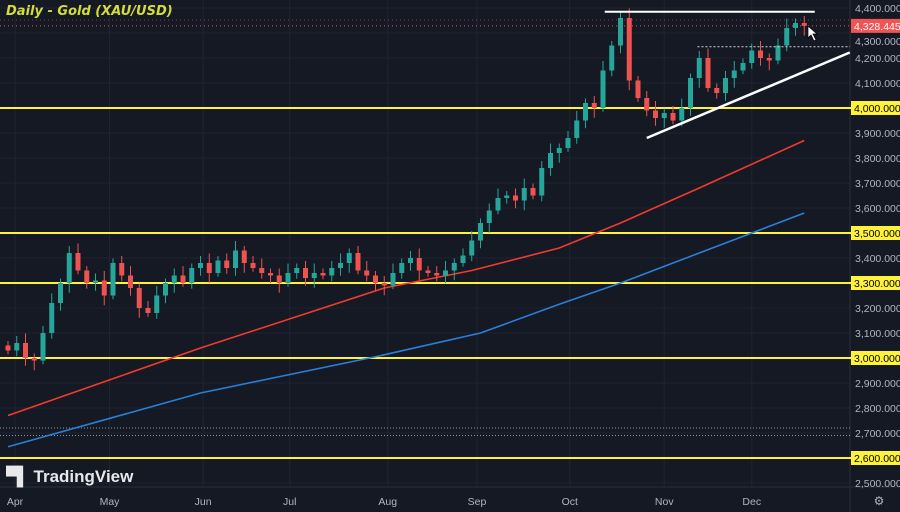  What do you see at coordinates (877, 209) in the screenshot?
I see `price-axis-label: 3,600.000` at bounding box center [877, 209].